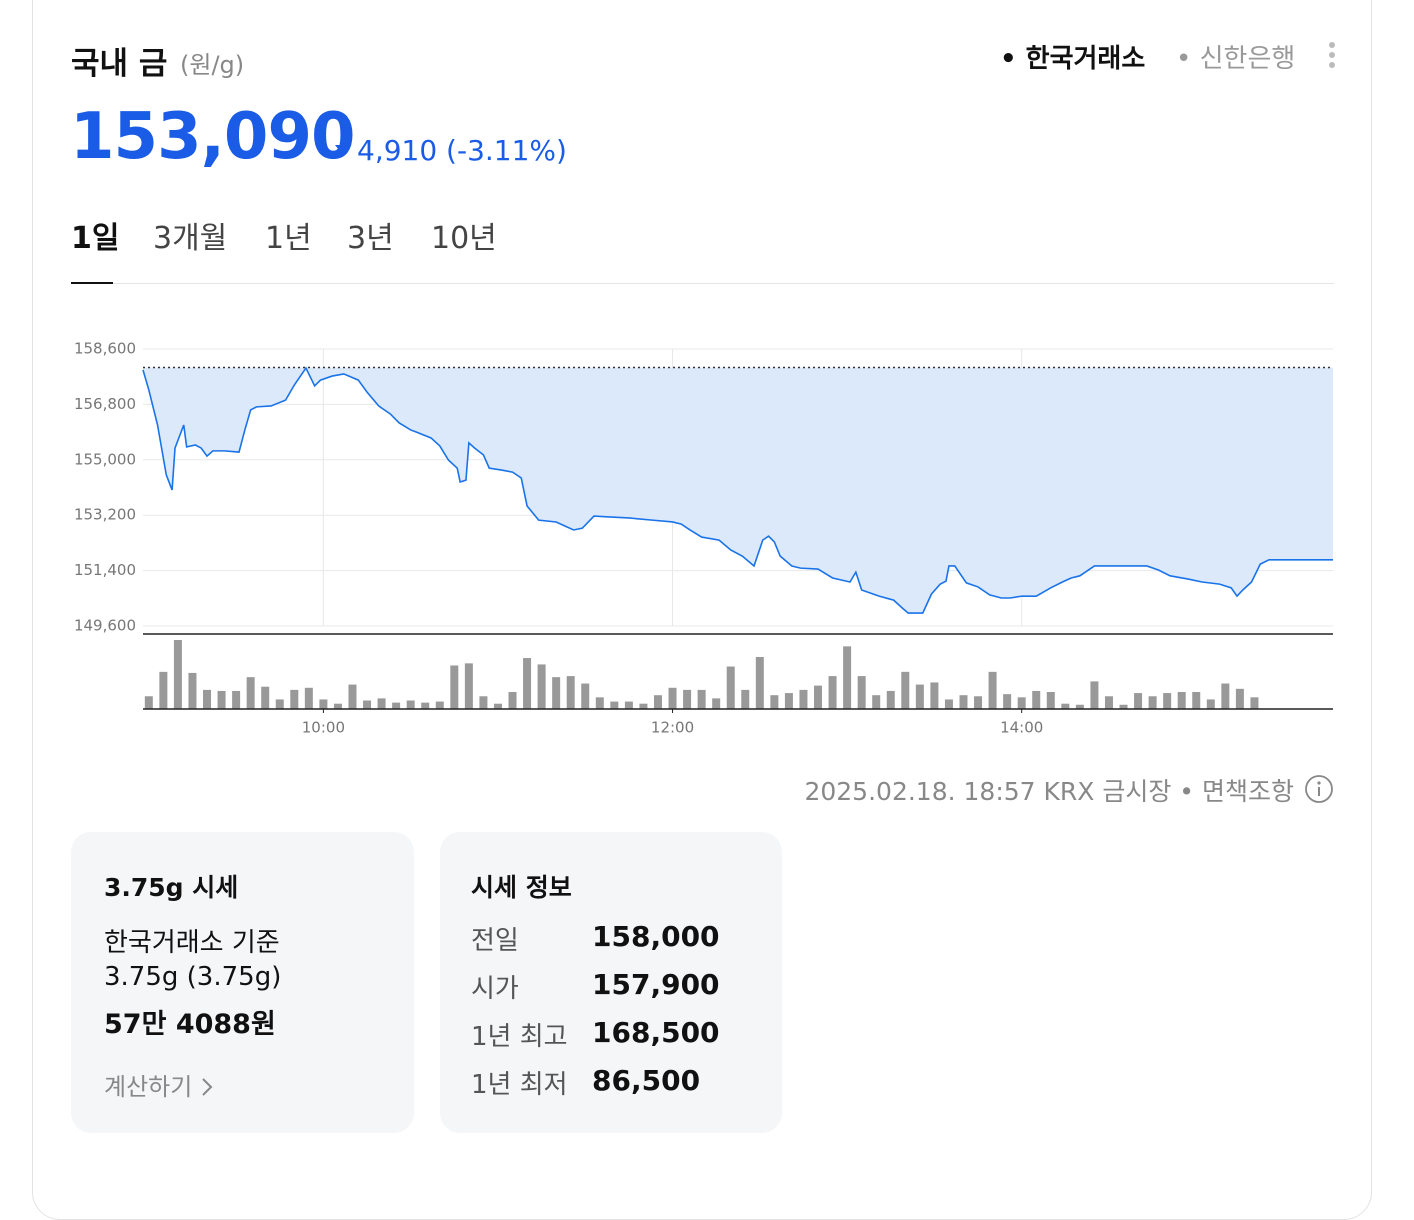 Image resolution: width=1414 pixels, height=1220 pixels. What do you see at coordinates (105, 626) in the screenshot?
I see `y-tick-label: 149,600` at bounding box center [105, 626].